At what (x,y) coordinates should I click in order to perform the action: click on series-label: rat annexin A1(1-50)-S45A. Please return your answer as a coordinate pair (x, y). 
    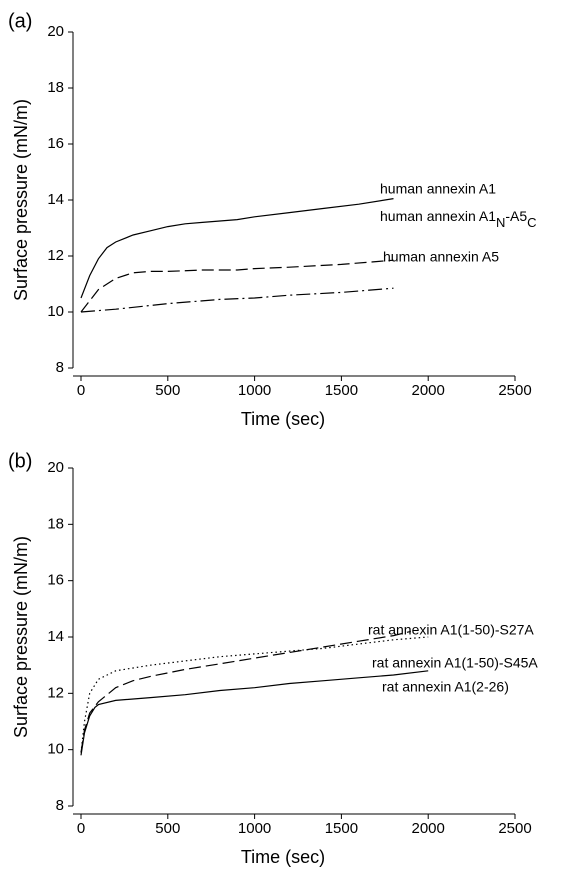
    Looking at the image, I should click on (455, 663).